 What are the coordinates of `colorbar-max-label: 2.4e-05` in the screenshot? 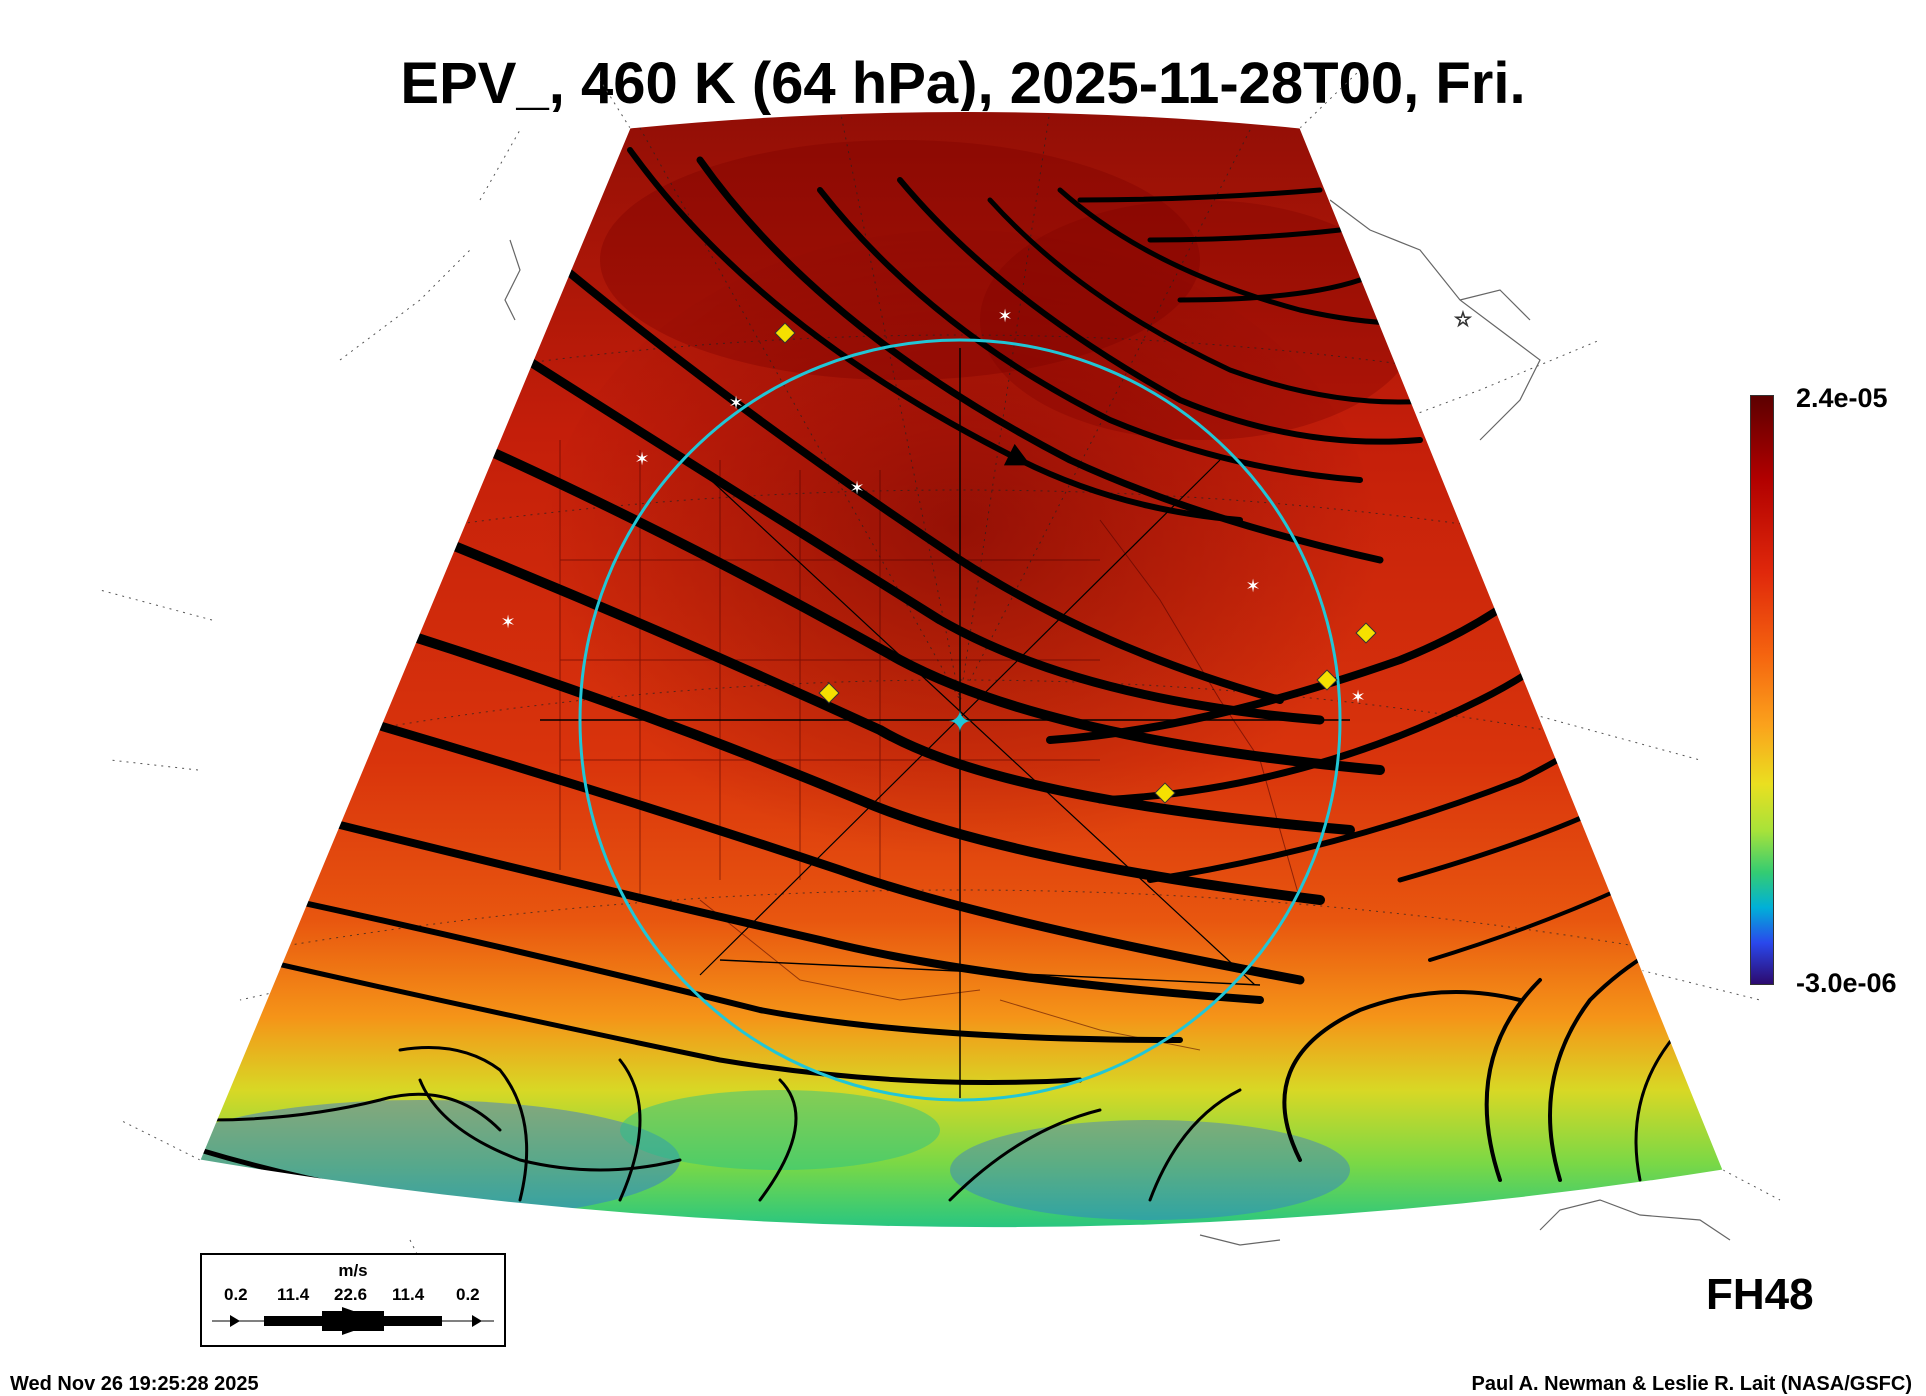 It's located at (1842, 398).